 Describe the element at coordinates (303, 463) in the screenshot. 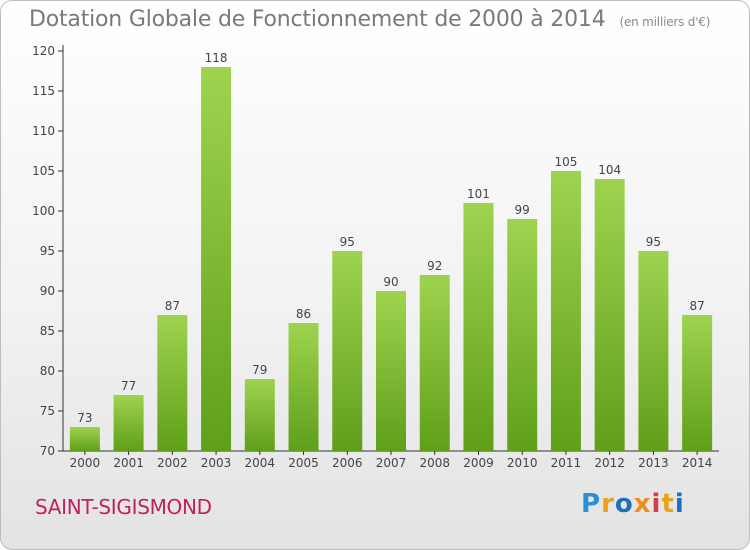

I see `x-tick-label: 2005` at that location.